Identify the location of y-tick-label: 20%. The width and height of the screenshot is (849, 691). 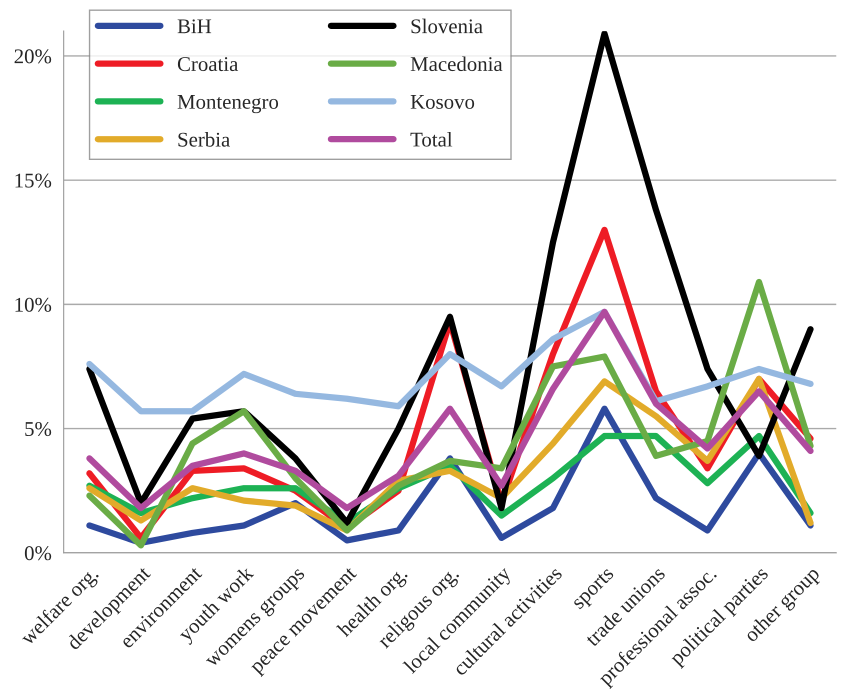
(33, 56).